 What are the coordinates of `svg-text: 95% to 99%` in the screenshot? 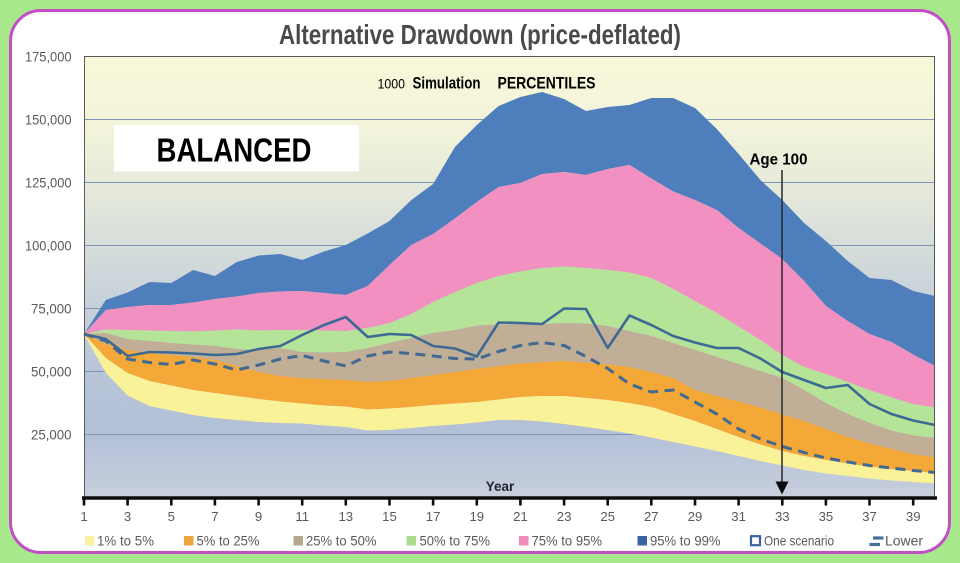 It's located at (685, 541).